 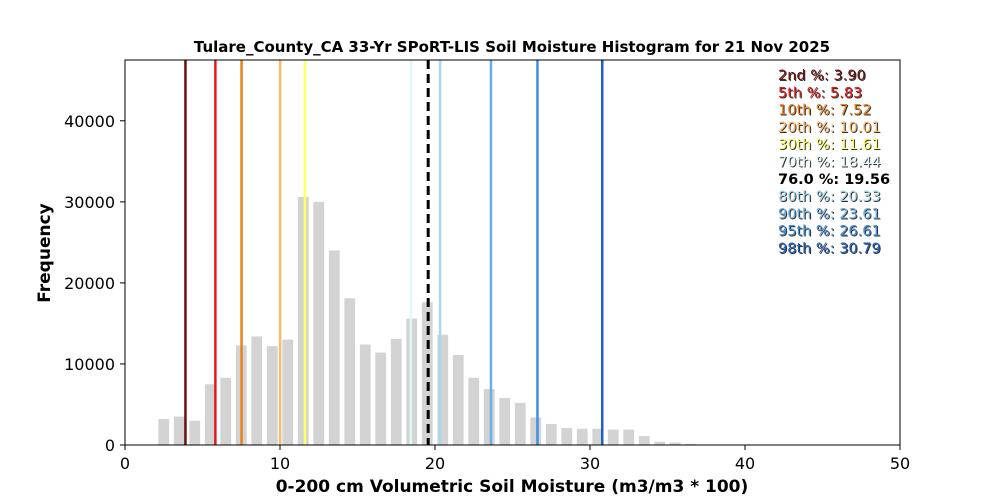 What do you see at coordinates (515, 459) in the screenshot?
I see `x-axis-ticks: 0 10 20 30 40 50` at bounding box center [515, 459].